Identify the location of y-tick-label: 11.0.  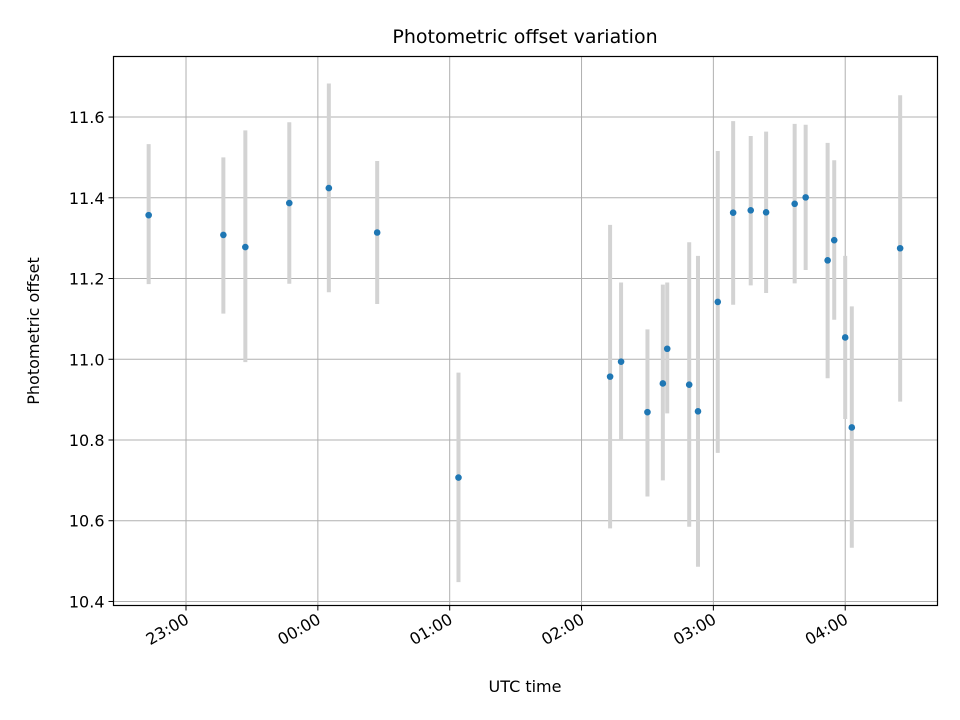
(87, 359).